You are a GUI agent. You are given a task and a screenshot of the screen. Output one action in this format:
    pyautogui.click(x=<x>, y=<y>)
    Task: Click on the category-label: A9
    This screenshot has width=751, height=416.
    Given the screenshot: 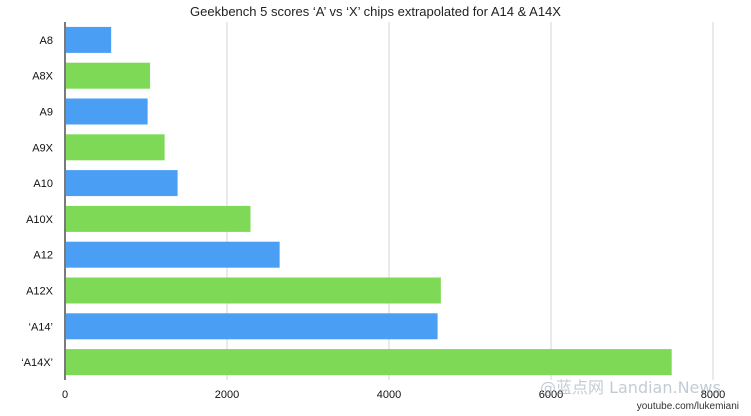 What is the action you would take?
    pyautogui.click(x=46, y=113)
    